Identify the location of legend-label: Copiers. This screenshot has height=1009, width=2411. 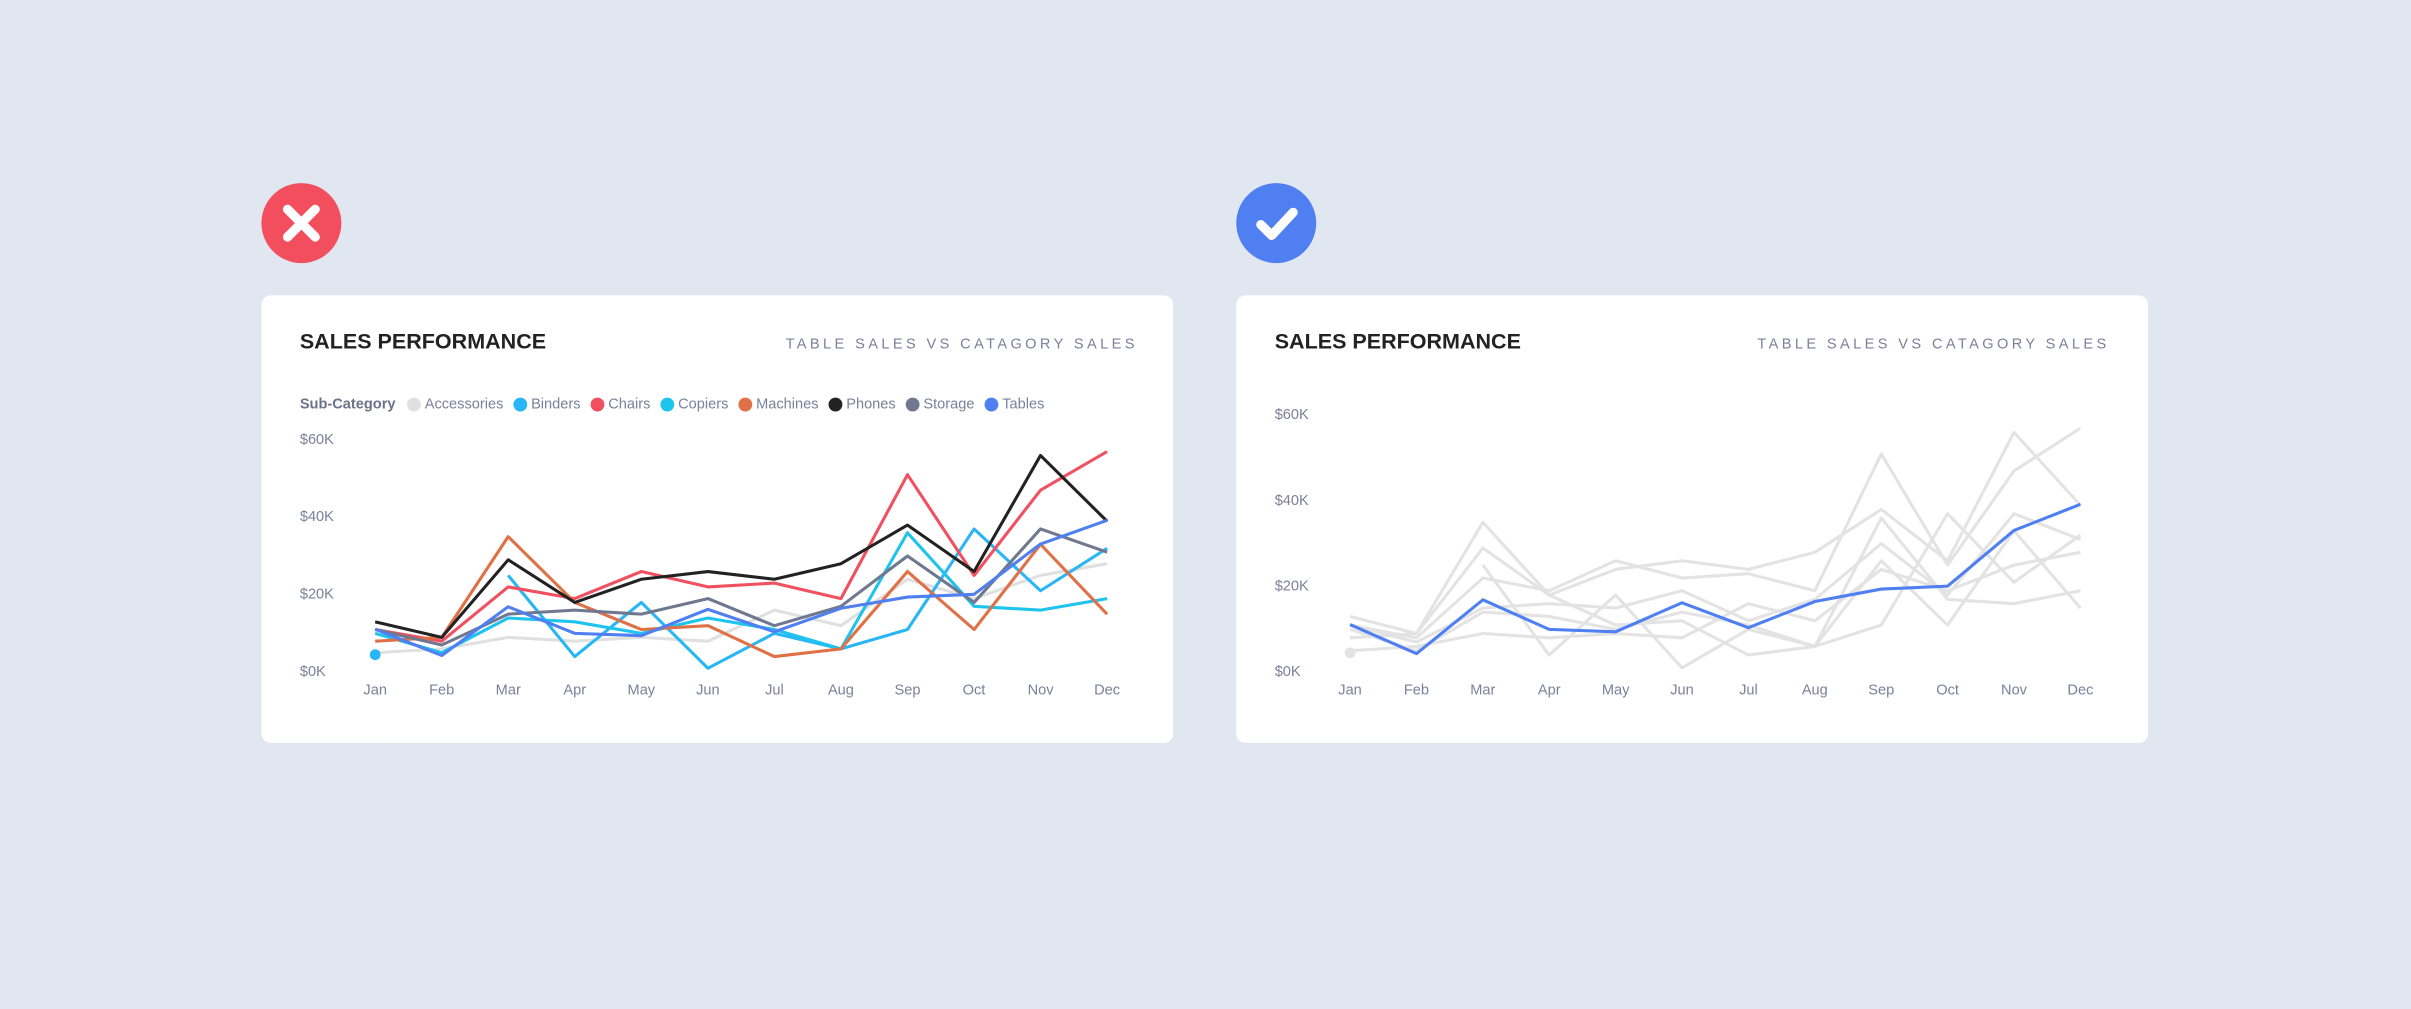
(703, 404).